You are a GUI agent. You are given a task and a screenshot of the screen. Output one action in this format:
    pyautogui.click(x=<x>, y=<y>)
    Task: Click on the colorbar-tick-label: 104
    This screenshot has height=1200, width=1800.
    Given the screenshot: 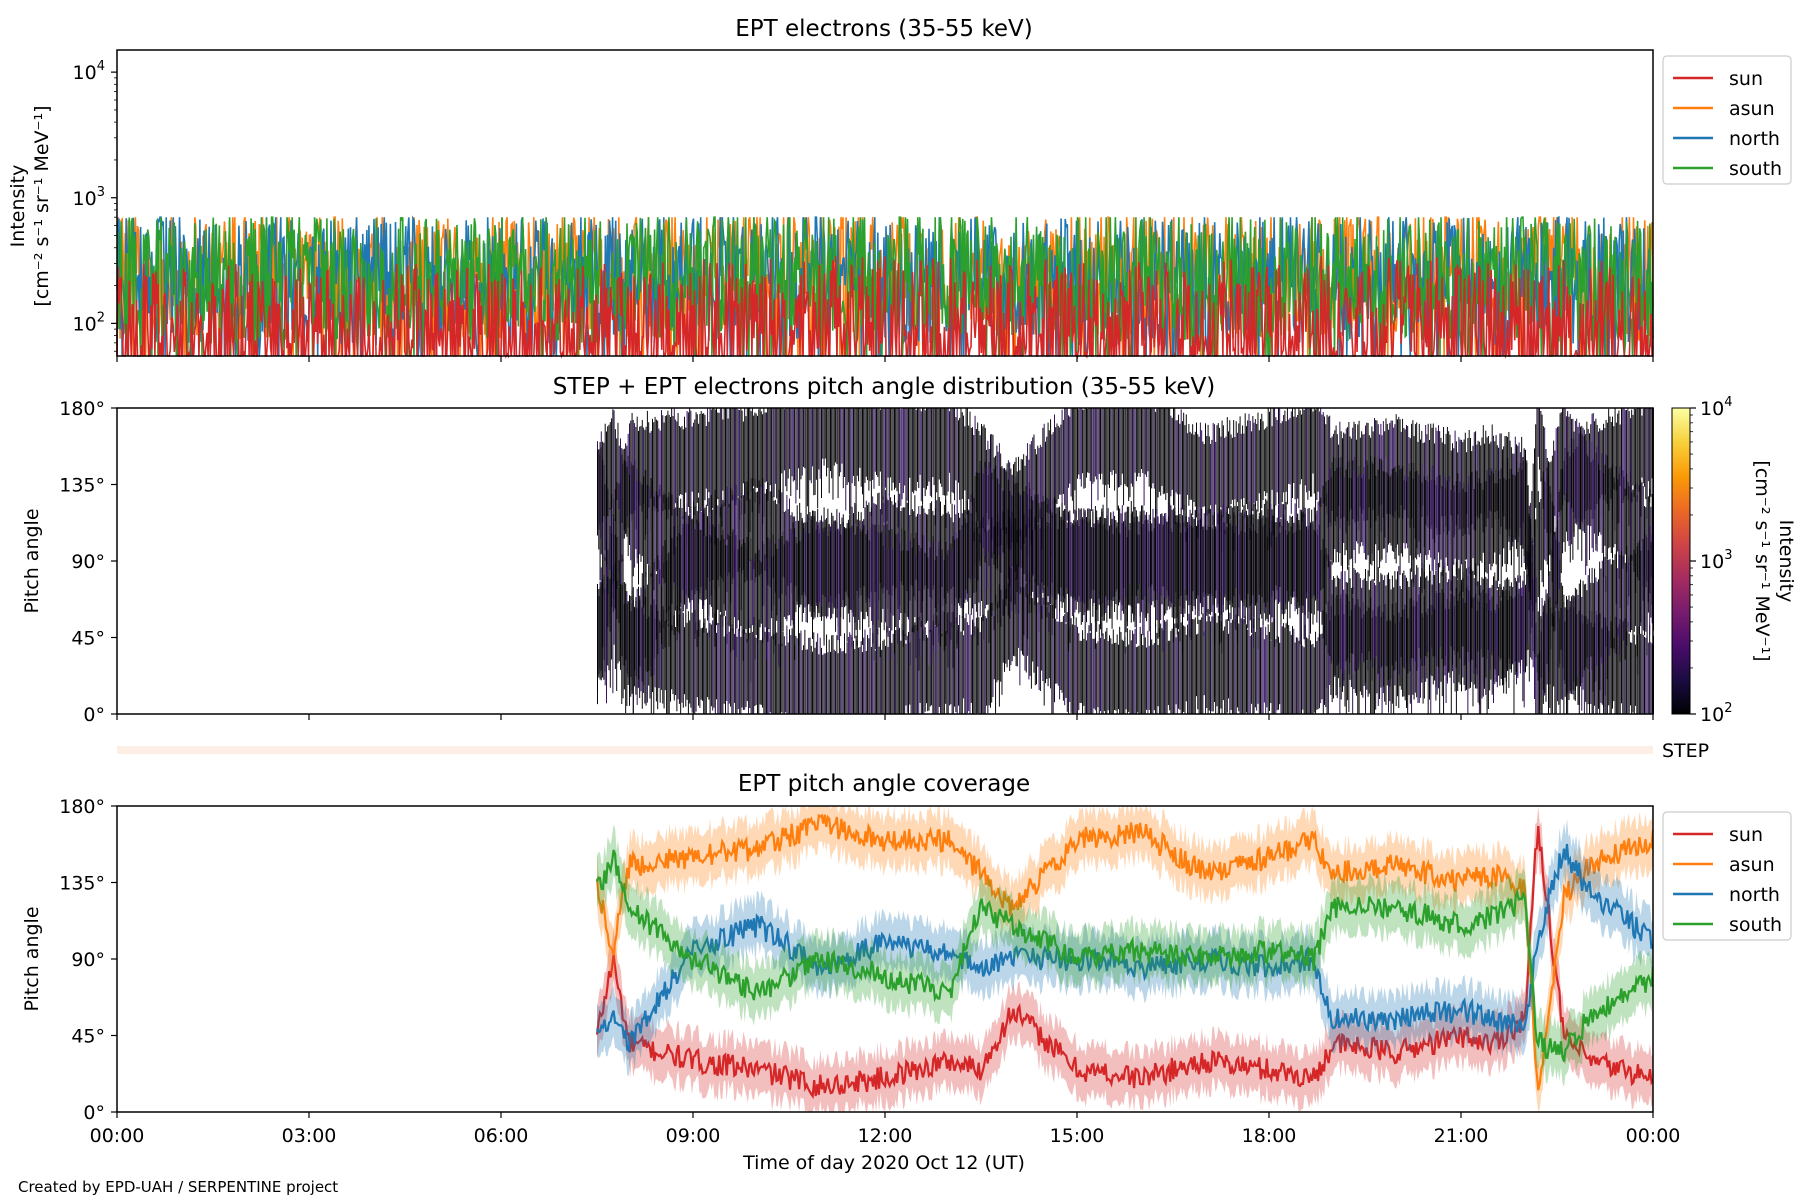 What is the action you would take?
    pyautogui.click(x=1716, y=407)
    